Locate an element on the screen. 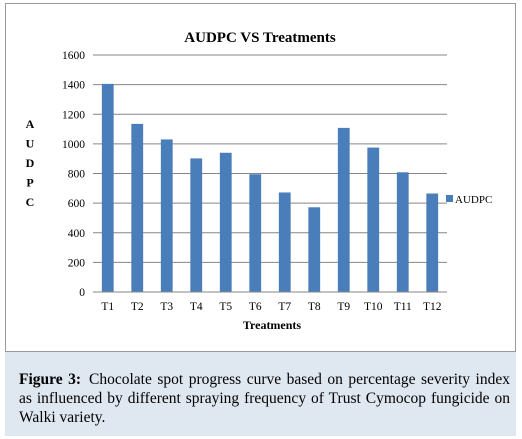 Image resolution: width=522 pixels, height=439 pixels. bar-T2 is located at coordinates (137, 207).